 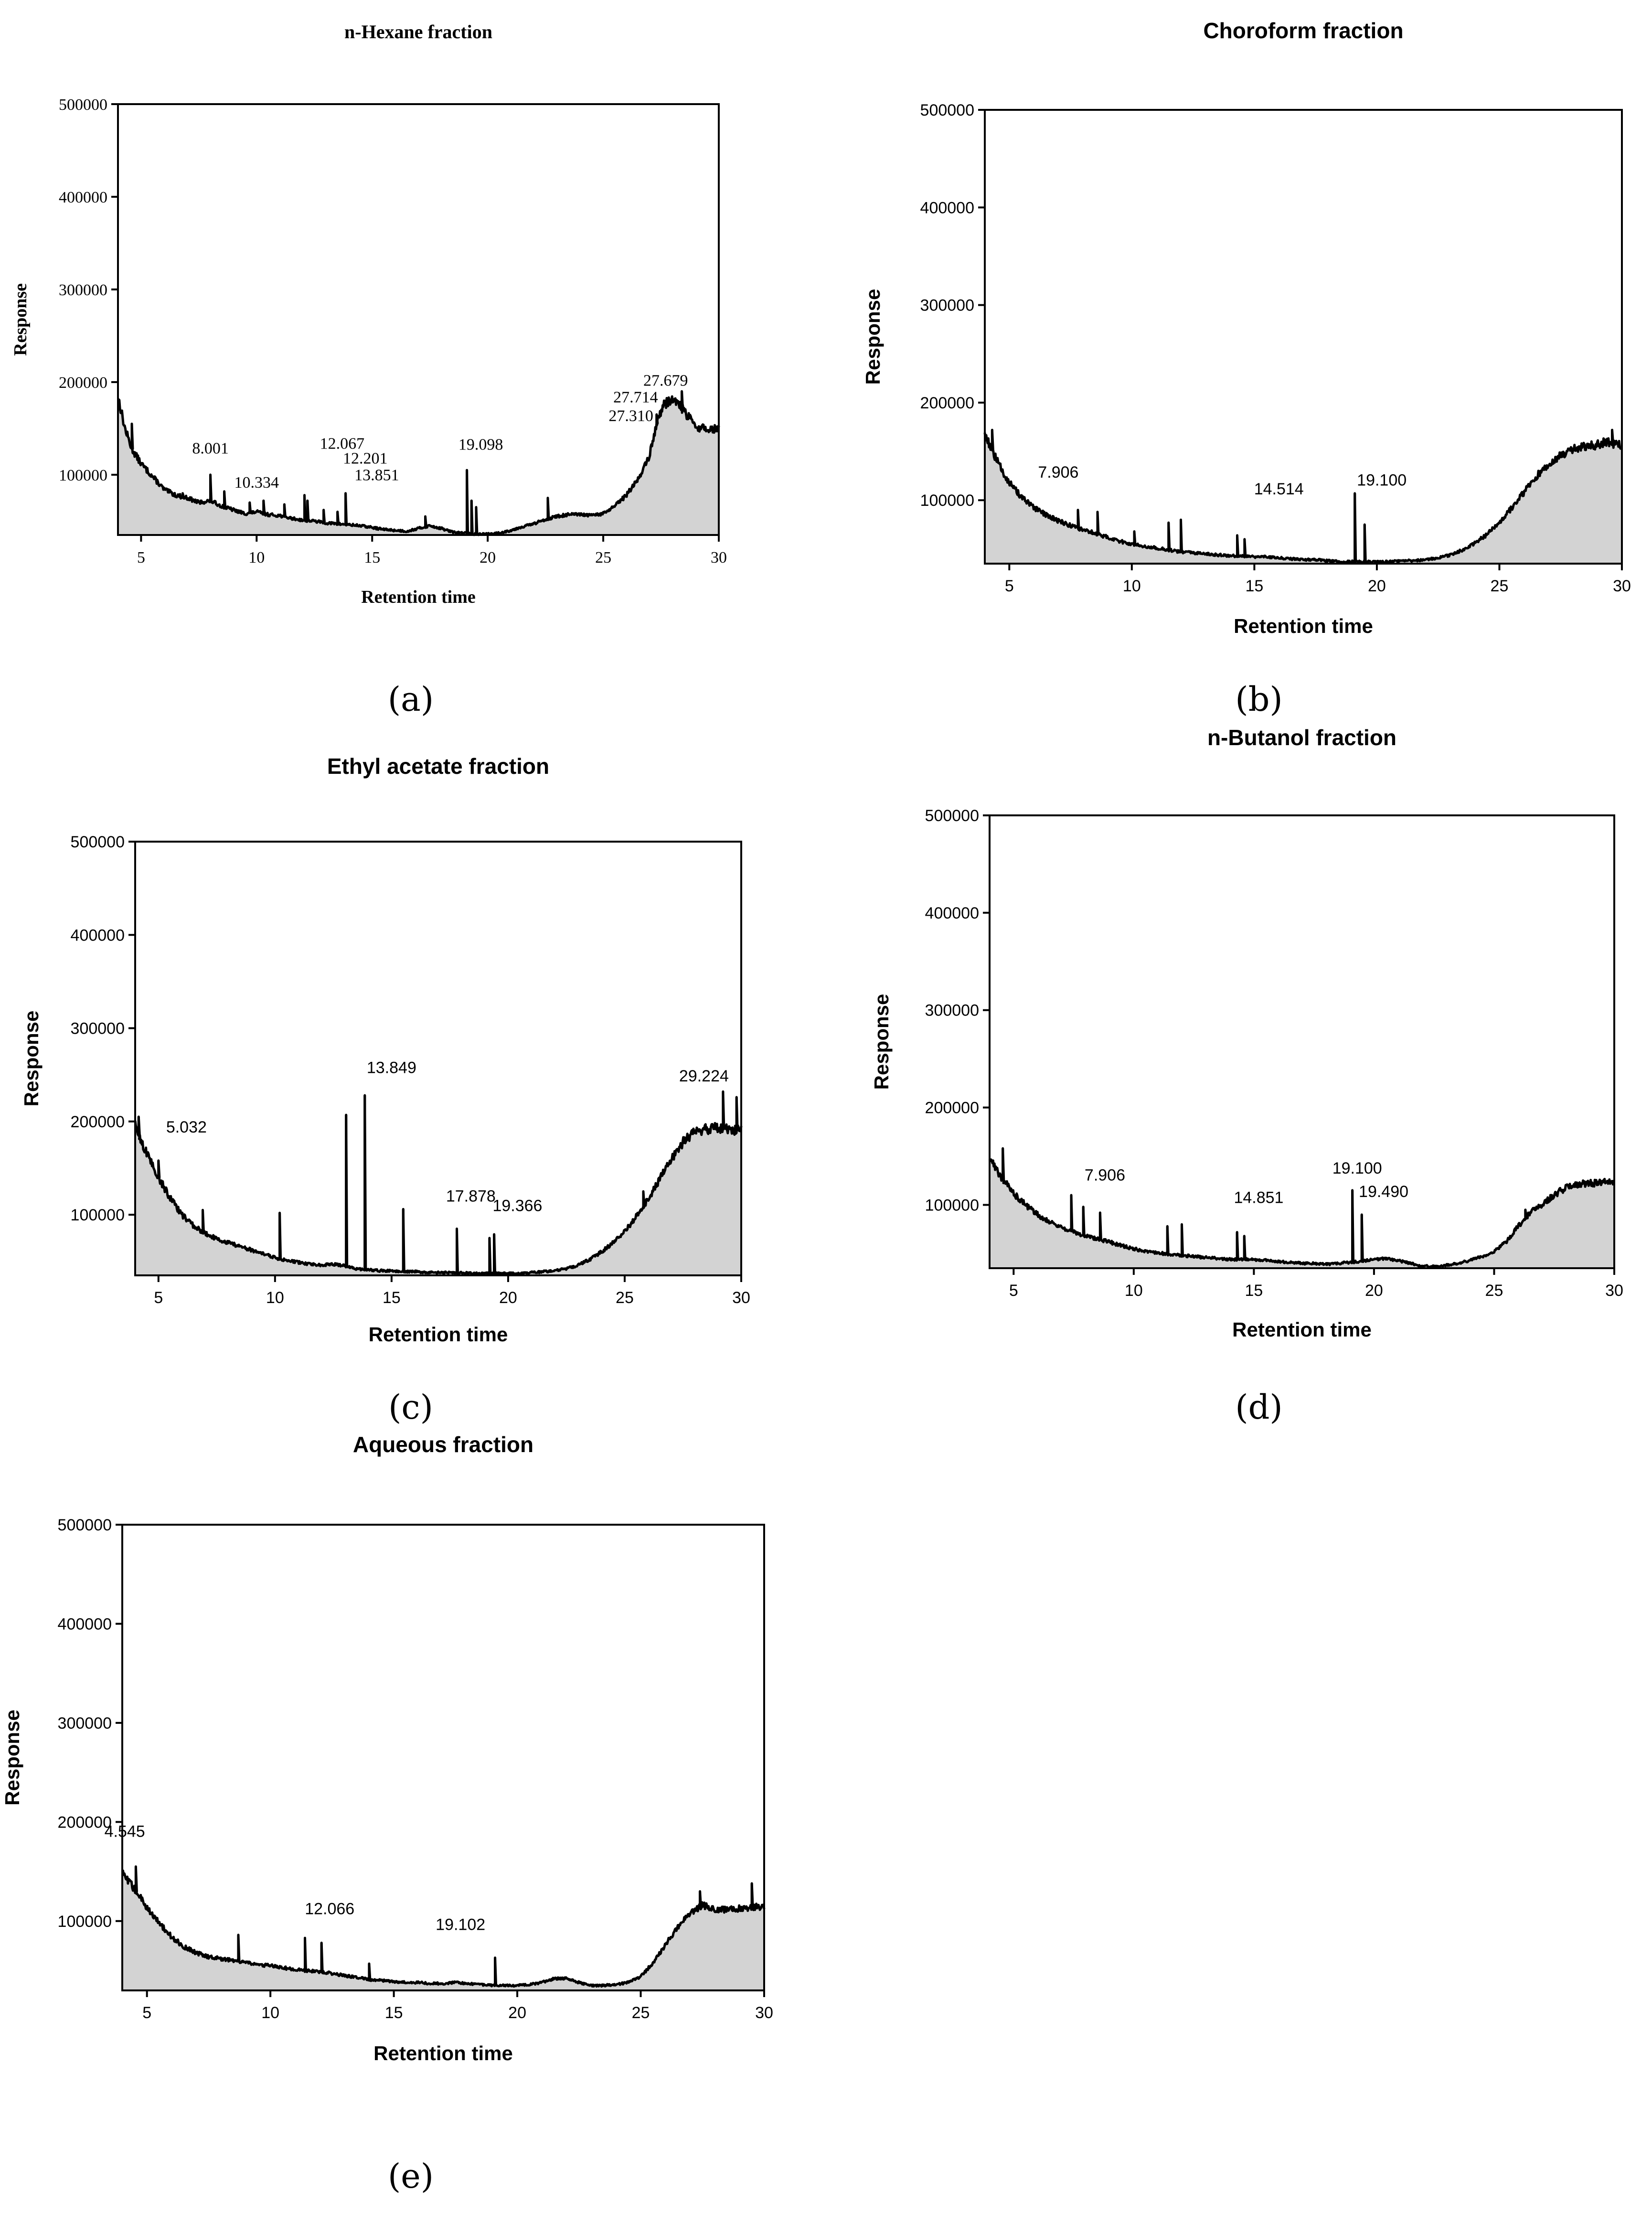 I want to click on caption-c: (c), so click(x=410, y=1407).